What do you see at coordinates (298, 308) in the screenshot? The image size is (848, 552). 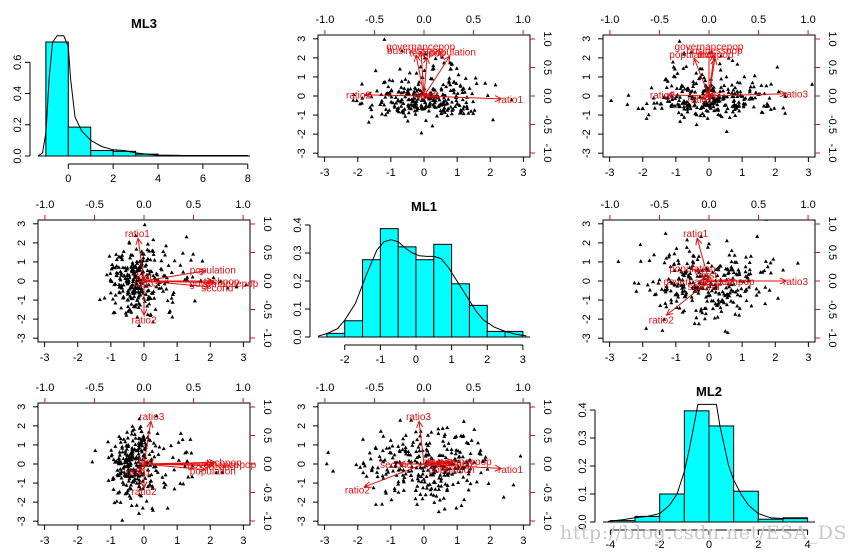 I see `y-tick-label: 0.1` at bounding box center [298, 308].